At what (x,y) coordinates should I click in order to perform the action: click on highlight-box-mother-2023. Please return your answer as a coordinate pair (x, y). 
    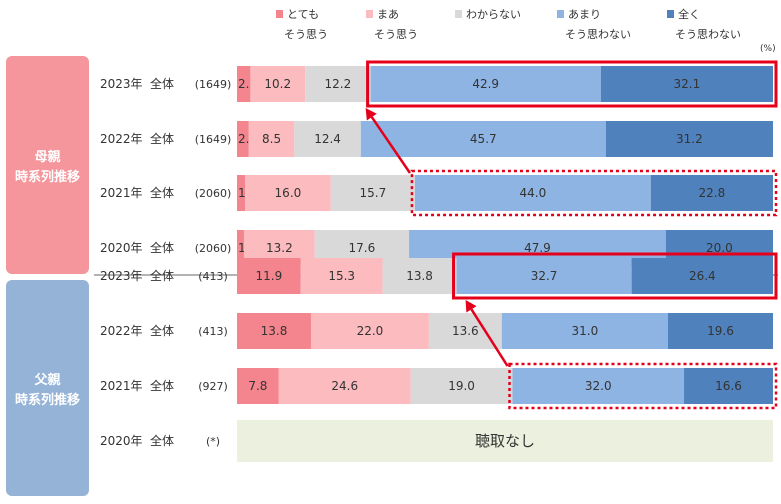
    Looking at the image, I should click on (572, 84).